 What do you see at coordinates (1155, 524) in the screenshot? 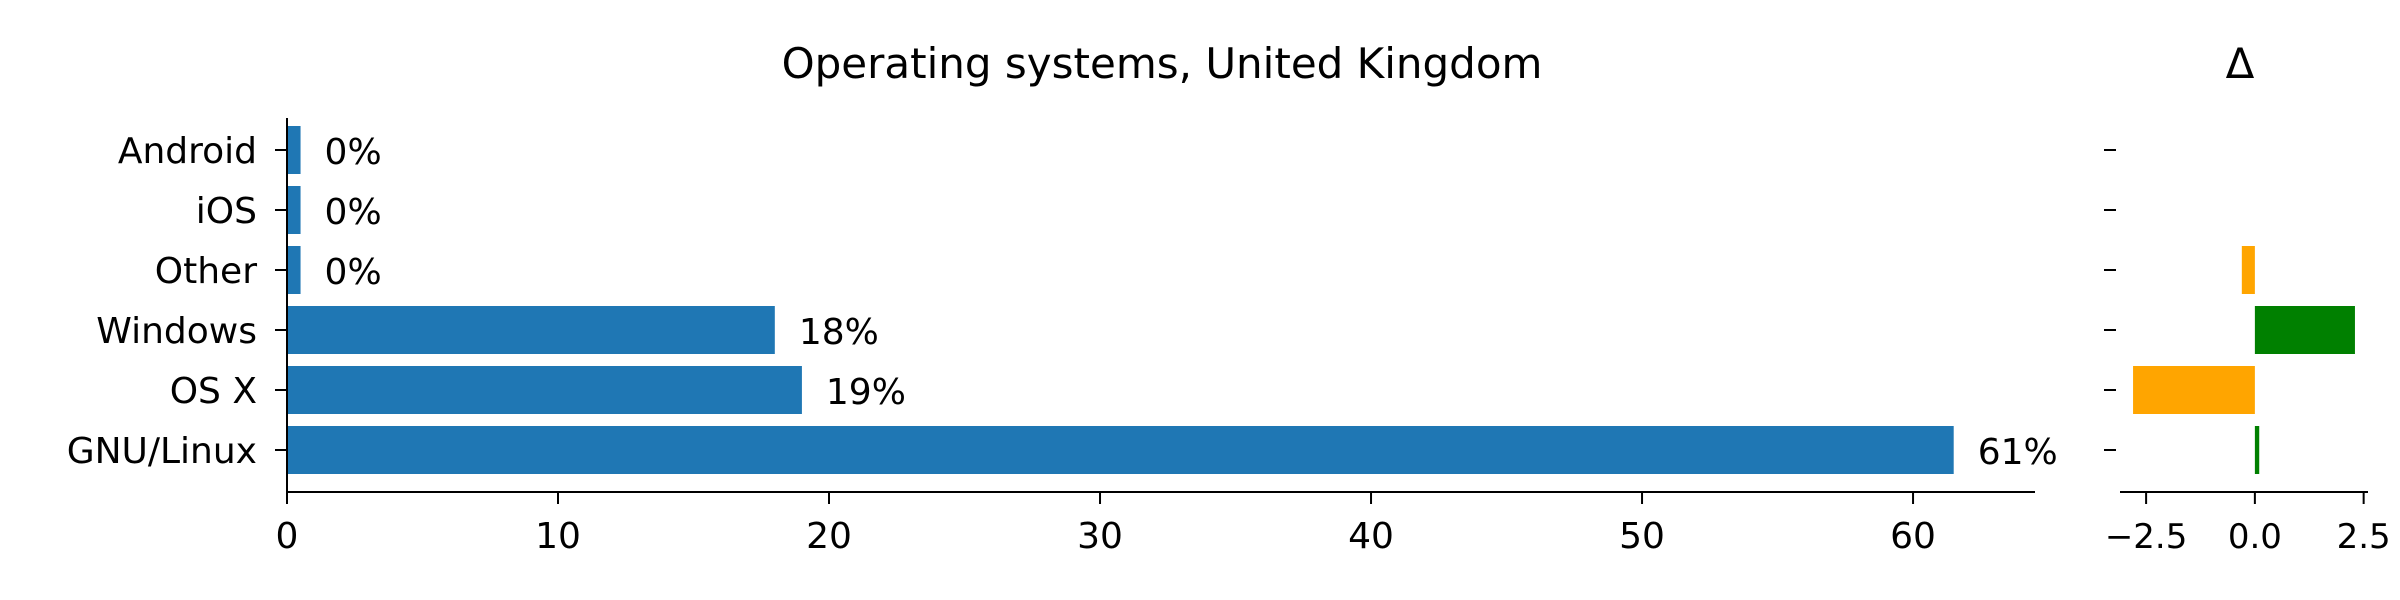
I see `main-x-axis: 0 10 20 30 40 50 60` at bounding box center [1155, 524].